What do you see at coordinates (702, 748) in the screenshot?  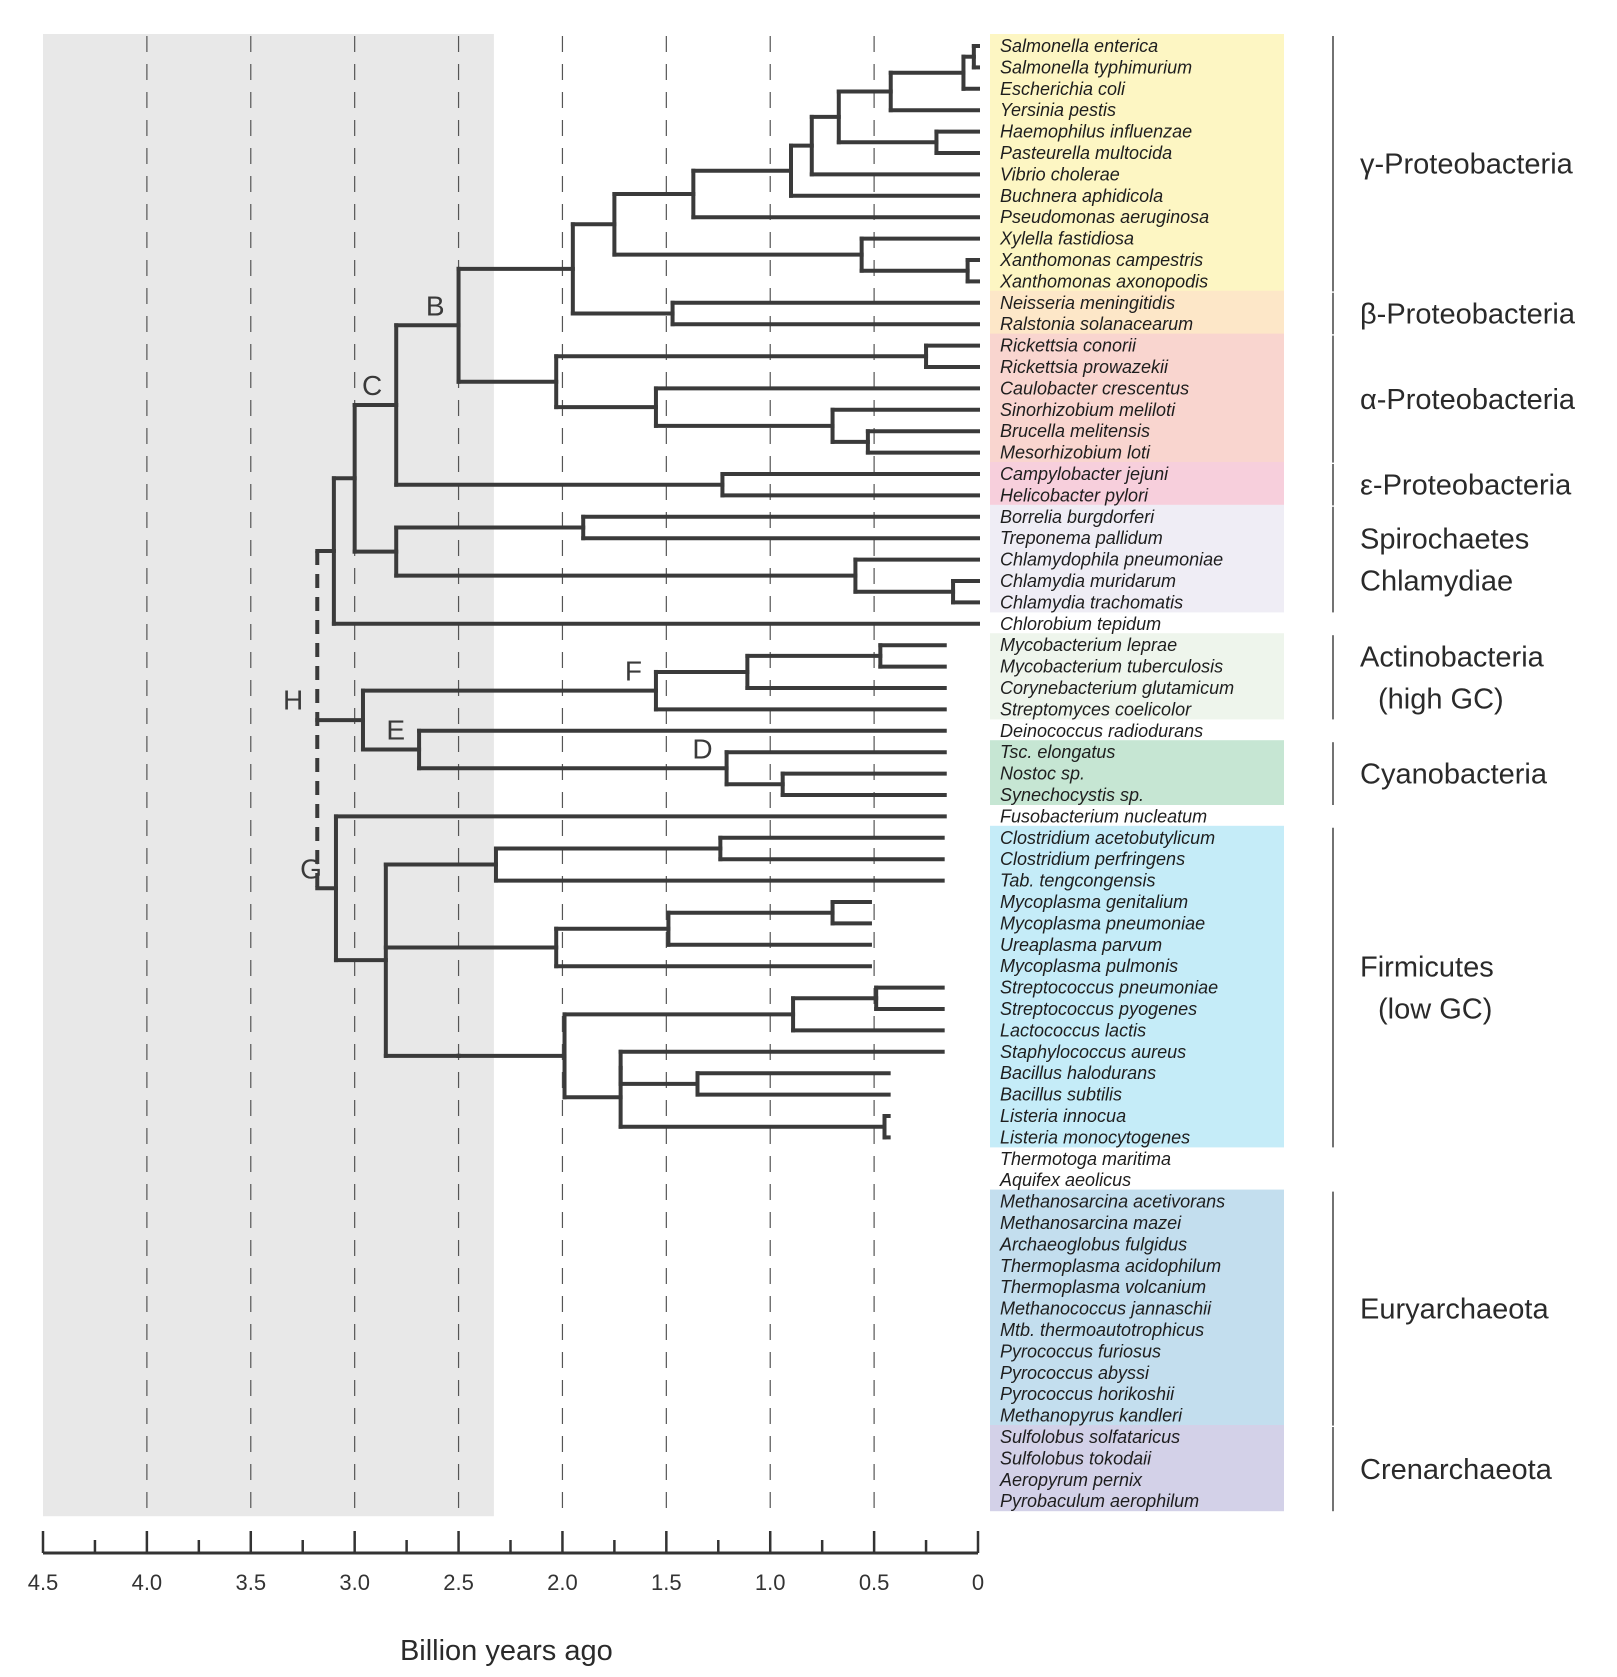 I see `node-label-d: D` at bounding box center [702, 748].